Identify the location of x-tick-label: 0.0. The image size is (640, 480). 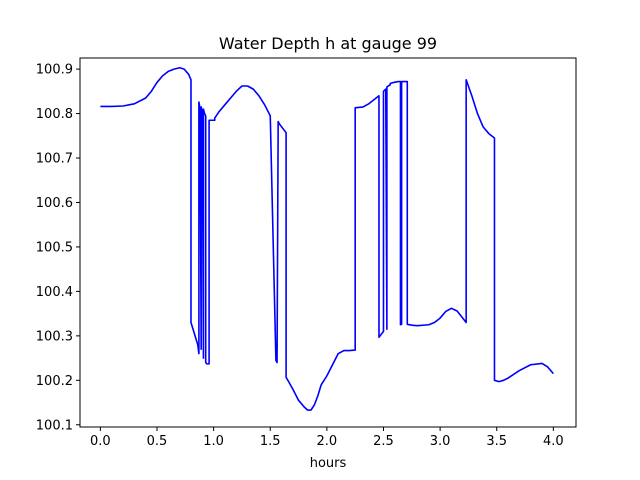
(100, 441).